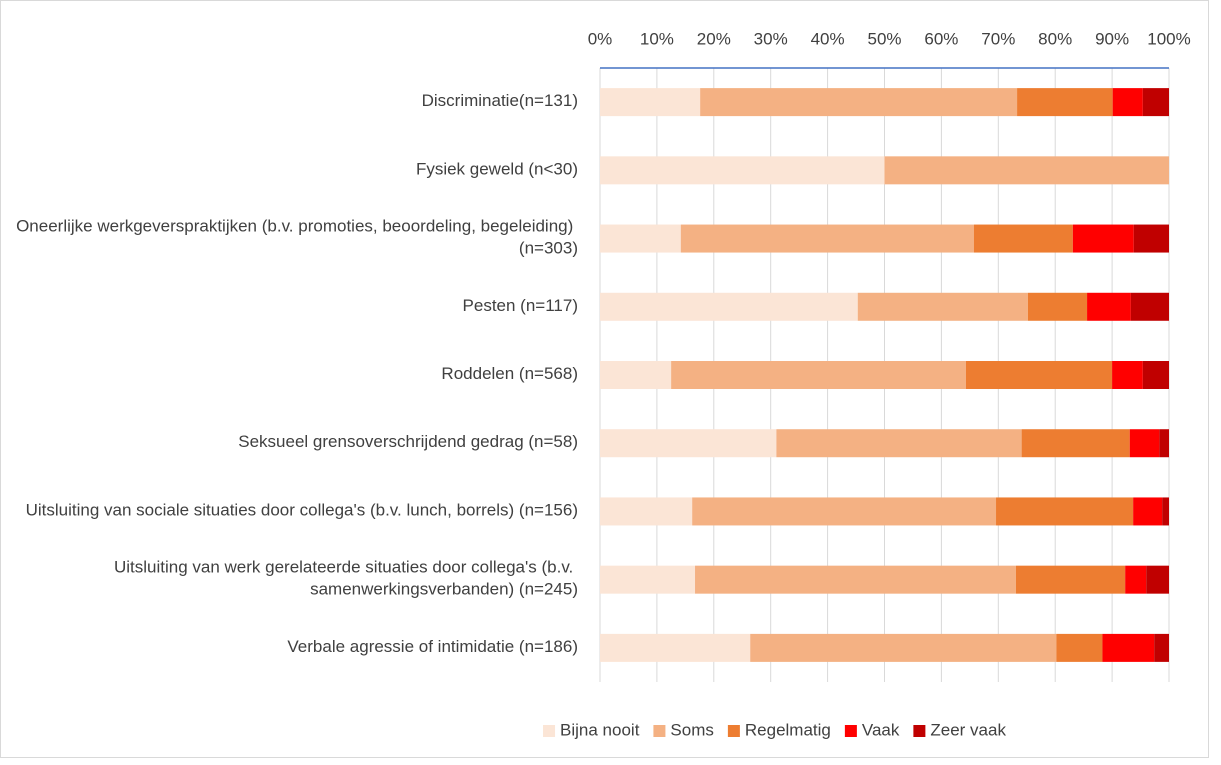  I want to click on x-tick-label: 100%, so click(1168, 38).